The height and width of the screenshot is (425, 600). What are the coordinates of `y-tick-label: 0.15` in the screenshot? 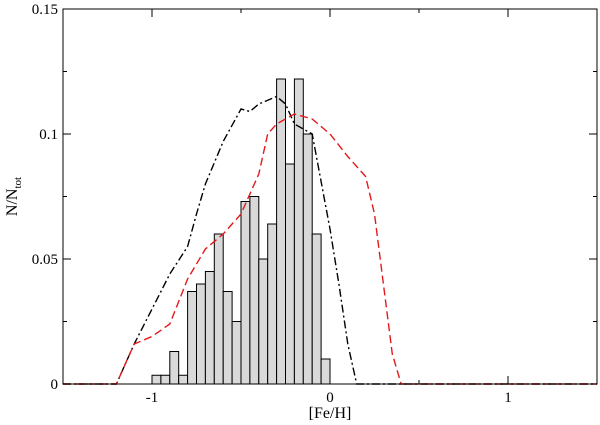 It's located at (45, 10).